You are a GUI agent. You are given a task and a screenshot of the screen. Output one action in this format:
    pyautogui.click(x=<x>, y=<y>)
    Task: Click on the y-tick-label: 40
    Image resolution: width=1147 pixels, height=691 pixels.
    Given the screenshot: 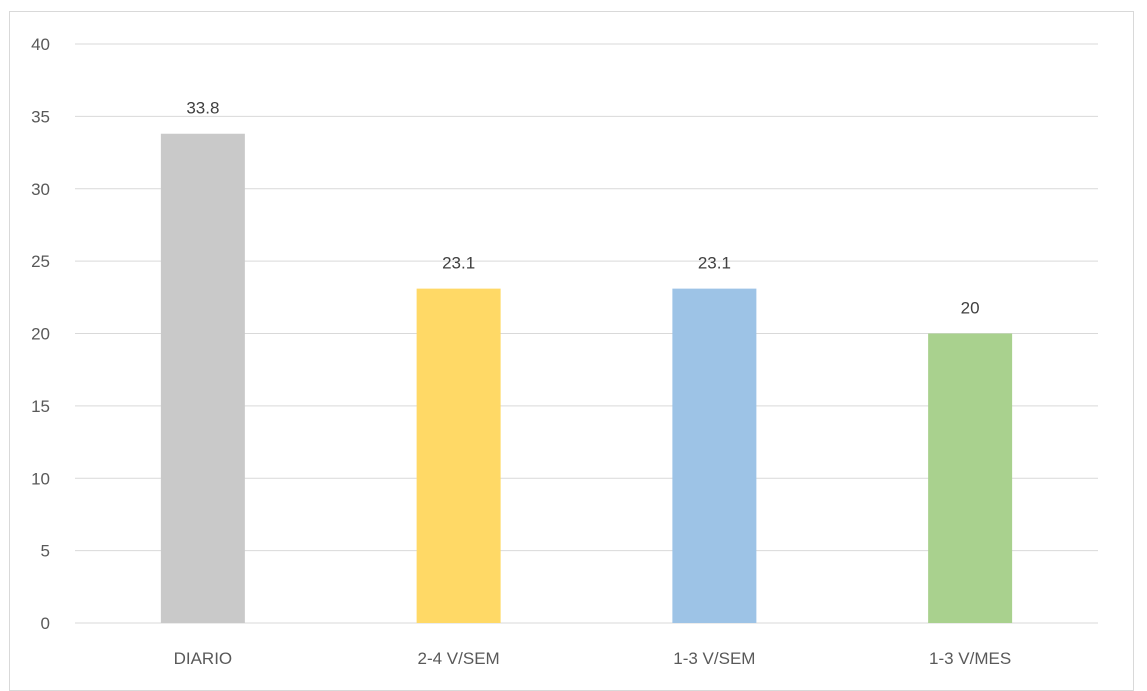 What is the action you would take?
    pyautogui.click(x=40, y=44)
    